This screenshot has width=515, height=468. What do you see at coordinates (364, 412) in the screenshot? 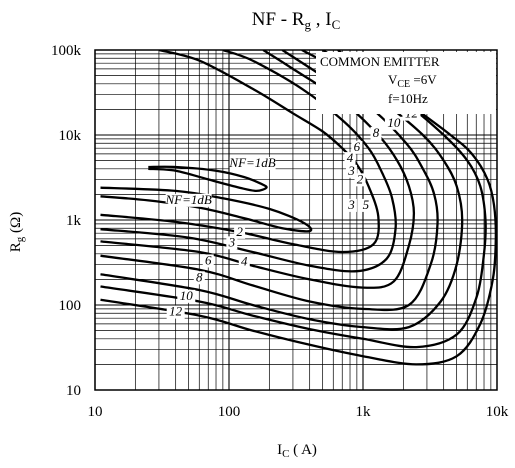
I see `x-tick-label: 1k` at bounding box center [364, 412].